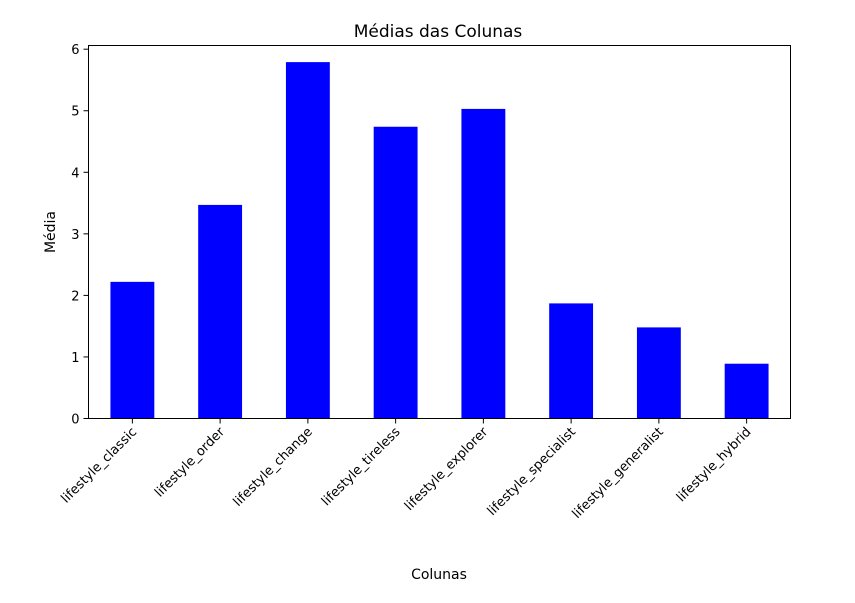  I want to click on bar-lifestyle_explorer, so click(483, 263).